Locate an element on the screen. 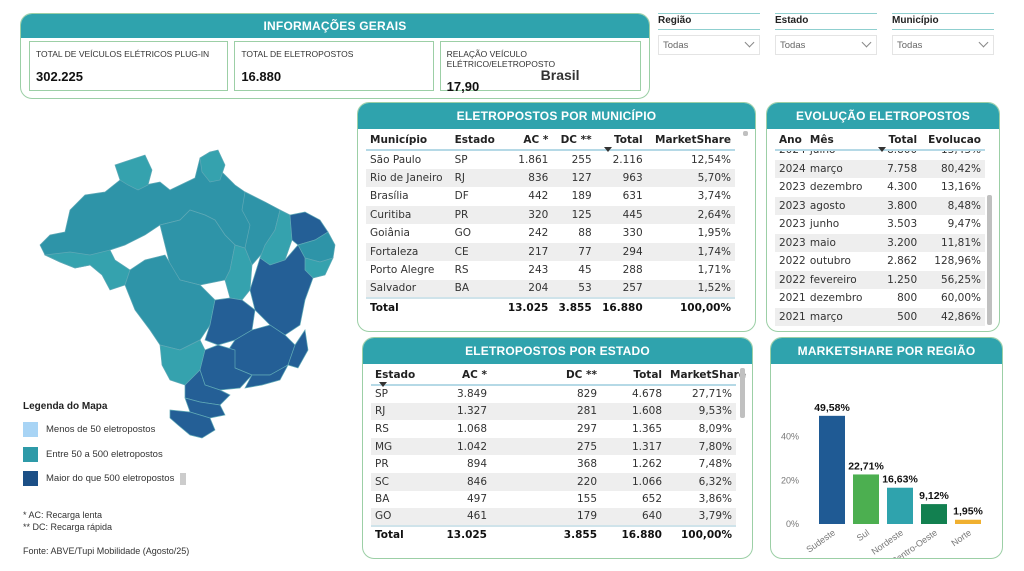 Image resolution: width=1024 pixels, height=571 pixels. map-state-rio-de-janeiro is located at coordinates (266, 376).